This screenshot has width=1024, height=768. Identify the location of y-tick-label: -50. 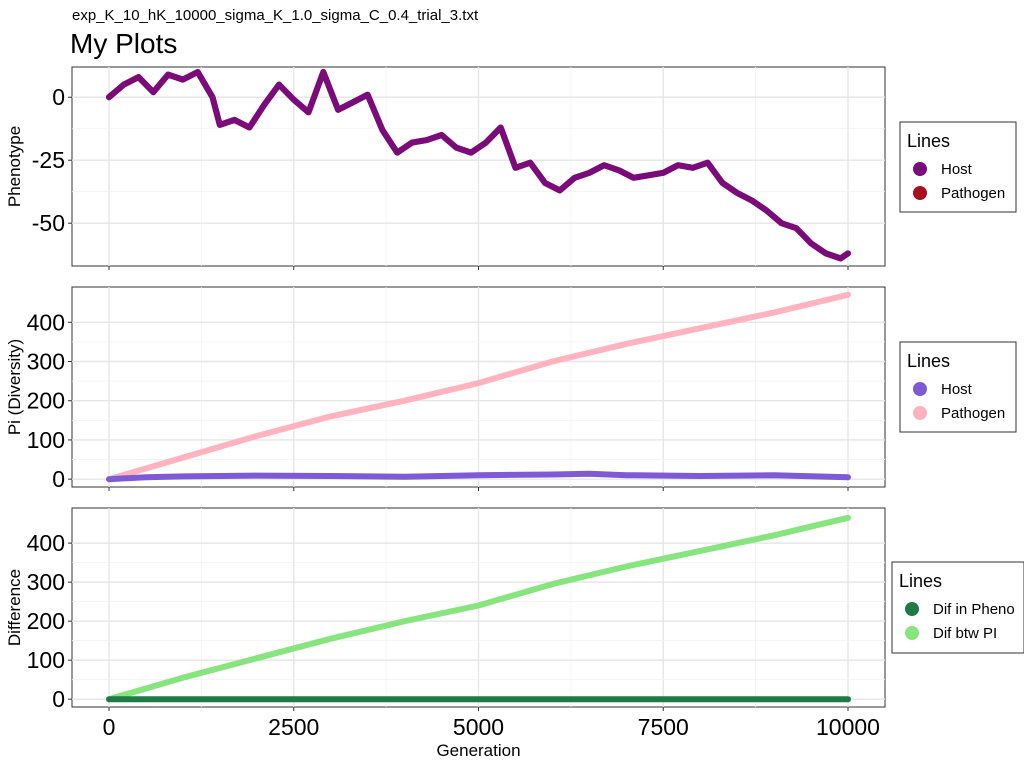
(48, 223).